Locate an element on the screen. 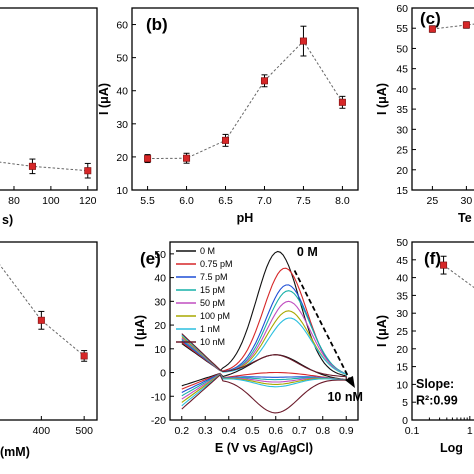 The width and height of the screenshot is (474, 474). panel-label: (e) is located at coordinates (150, 258).